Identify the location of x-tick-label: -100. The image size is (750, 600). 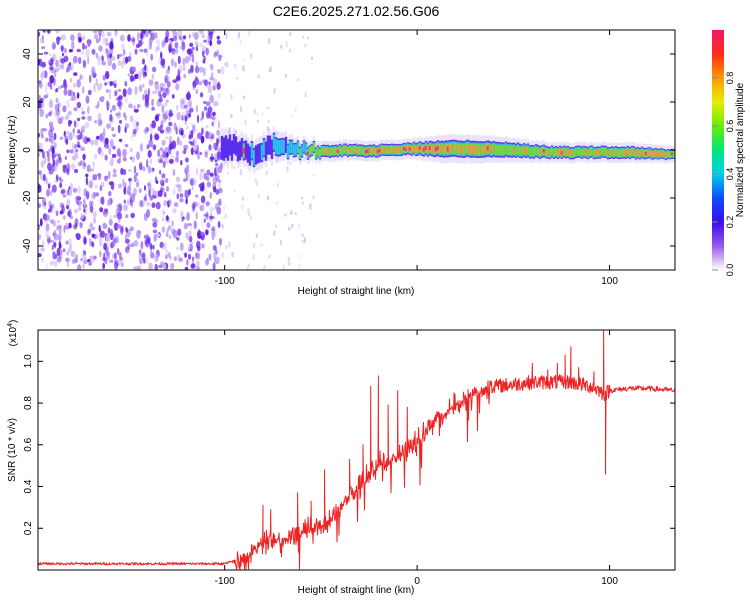
(225, 281).